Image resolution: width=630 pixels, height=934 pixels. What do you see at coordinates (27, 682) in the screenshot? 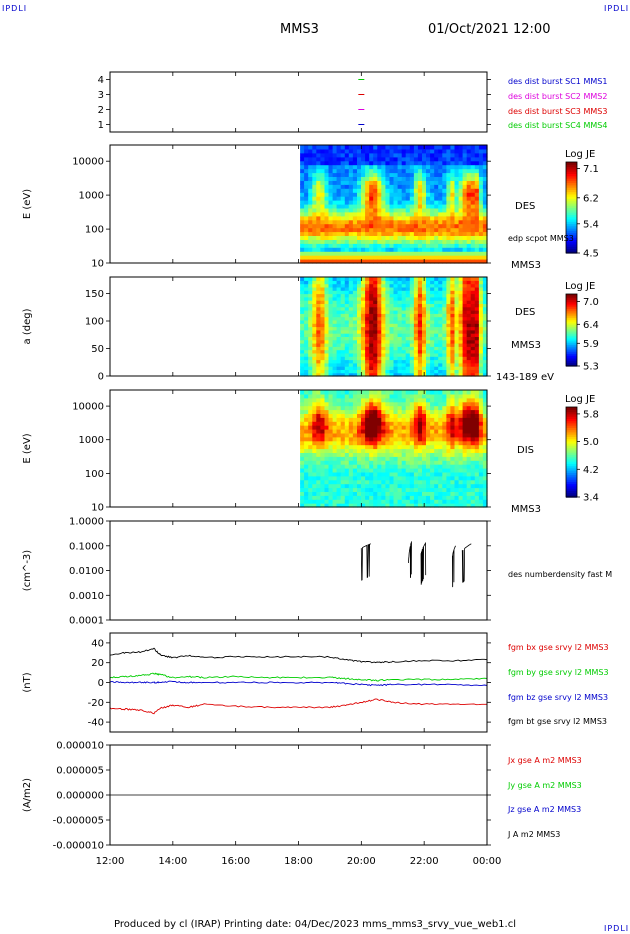
I see `y-axis-label: (nT)` at bounding box center [27, 682].